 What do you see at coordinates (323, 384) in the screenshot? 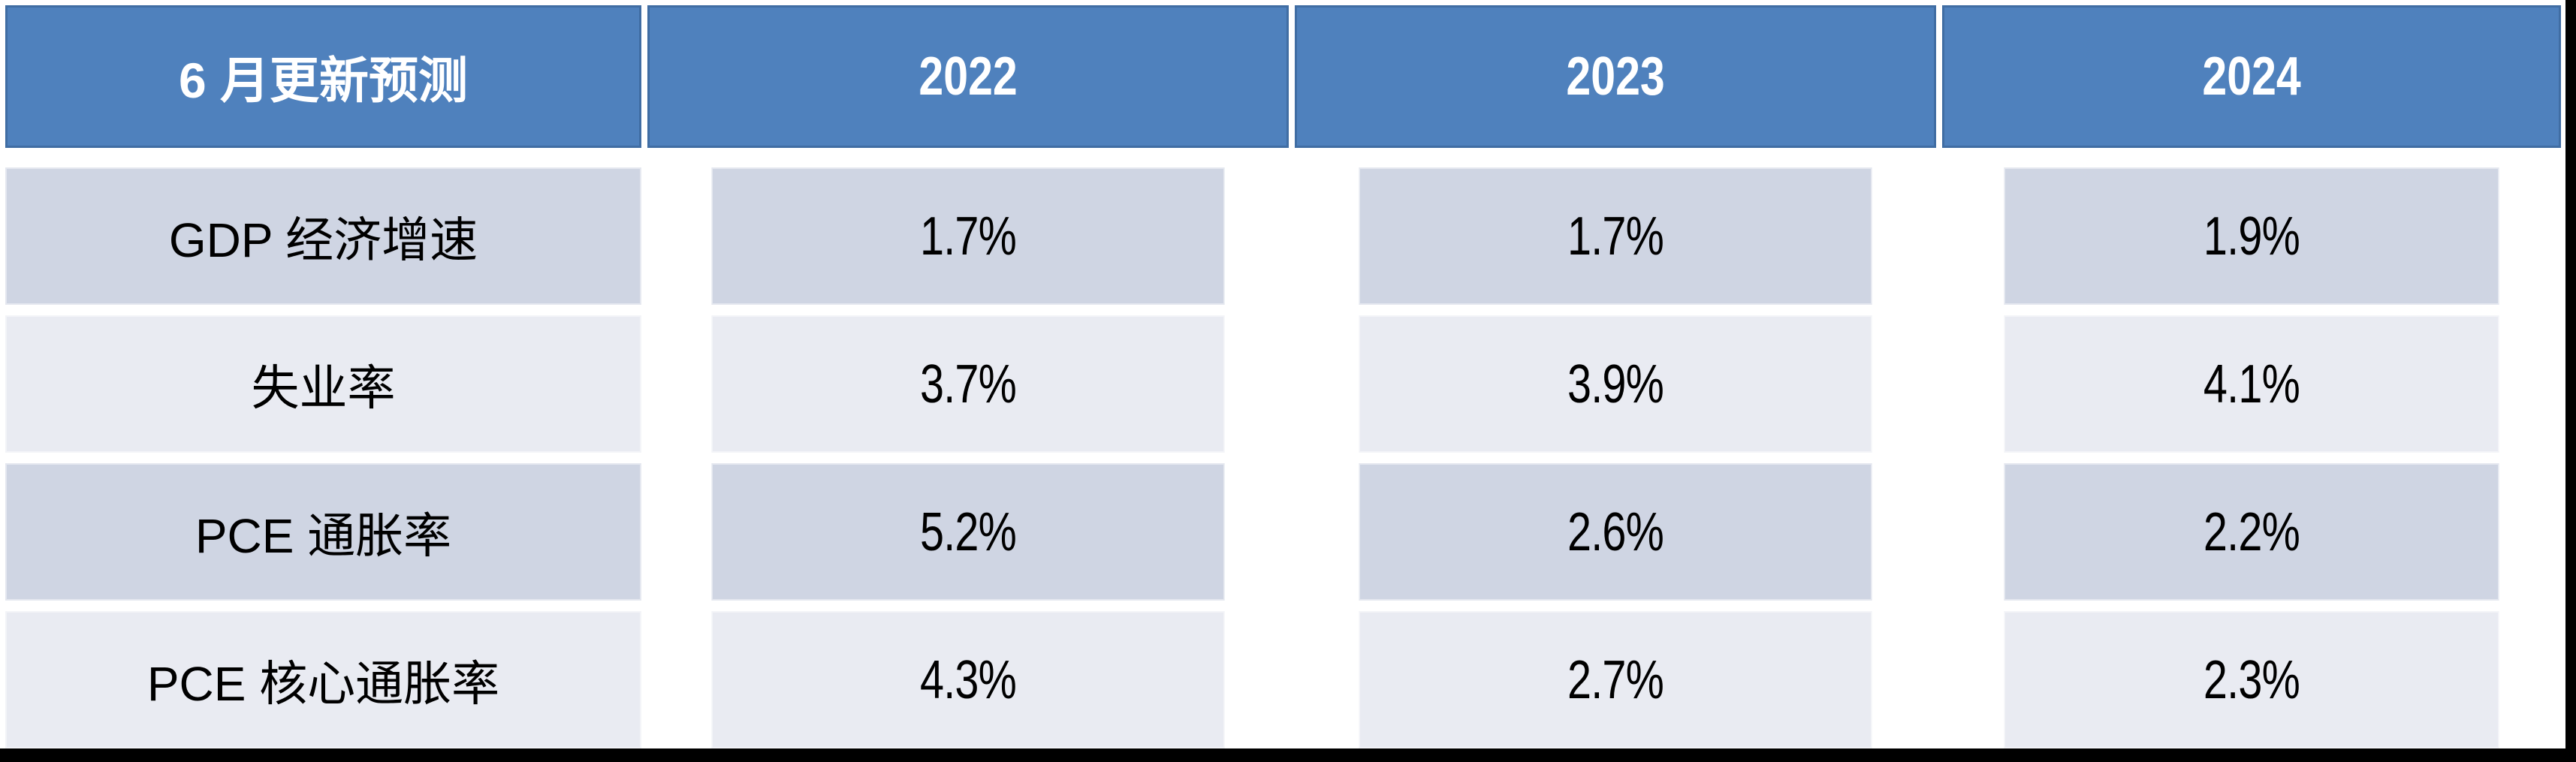
I see `row-label-cell: 失业率` at bounding box center [323, 384].